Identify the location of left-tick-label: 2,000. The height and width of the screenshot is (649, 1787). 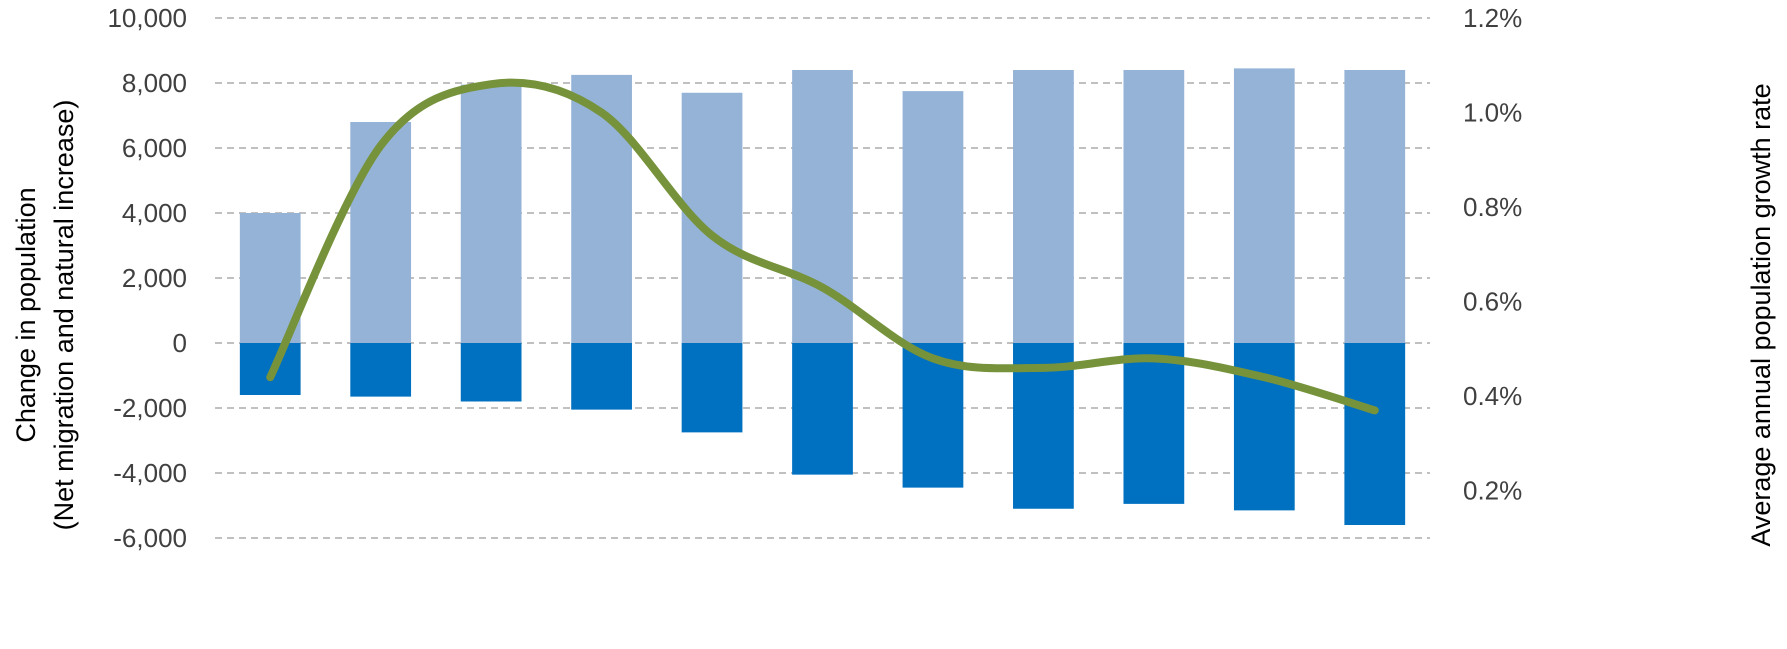
(154, 278).